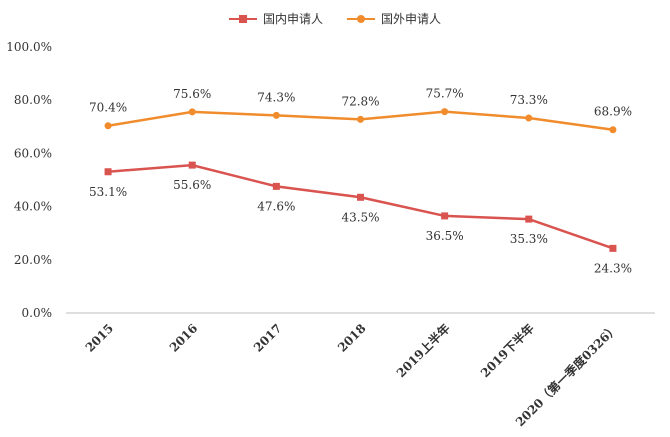  I want to click on legend-label: 国外申请人, so click(411, 19).